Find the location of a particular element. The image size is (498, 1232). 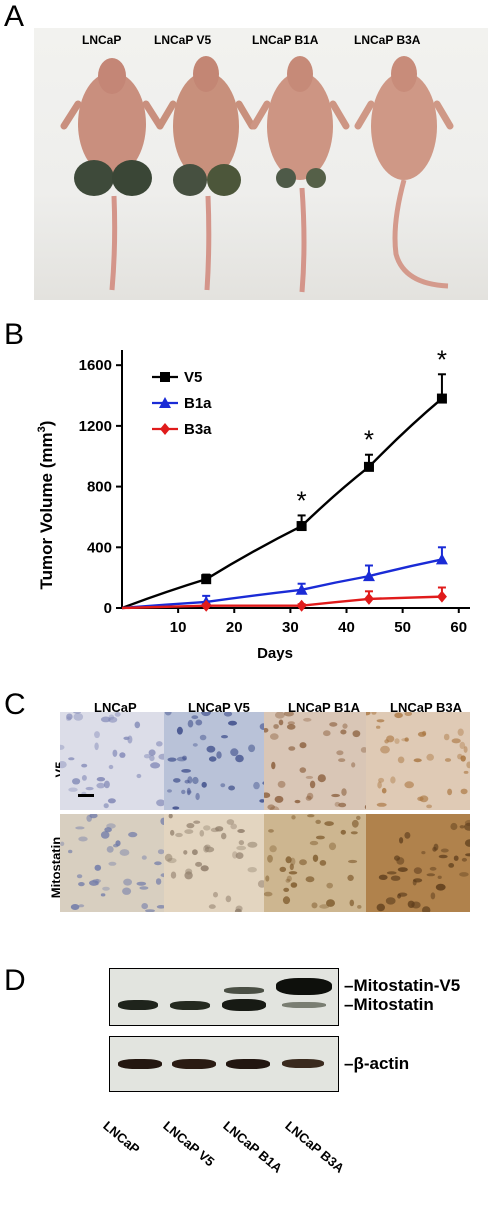

y-axis-label: Tumor Volume (mm3) is located at coordinates (46, 505).